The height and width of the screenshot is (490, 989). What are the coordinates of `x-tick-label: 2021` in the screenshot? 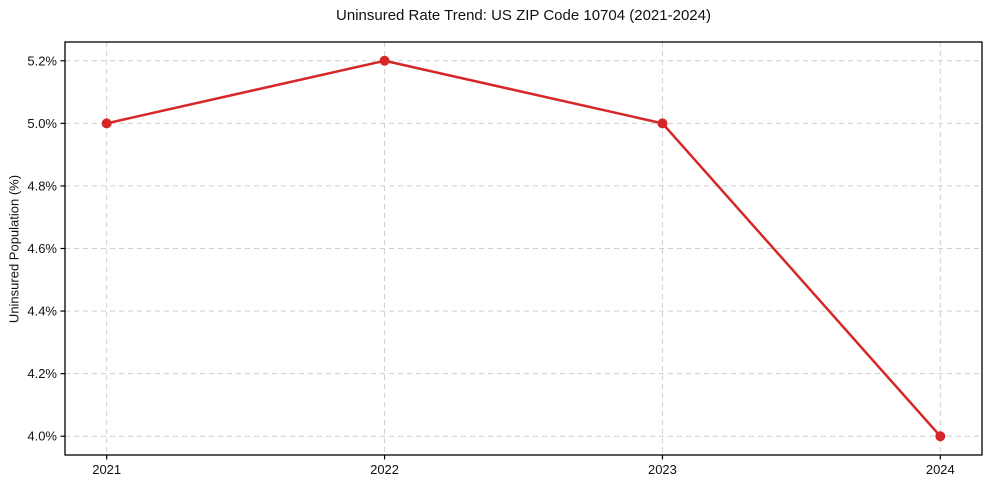 It's located at (106, 469).